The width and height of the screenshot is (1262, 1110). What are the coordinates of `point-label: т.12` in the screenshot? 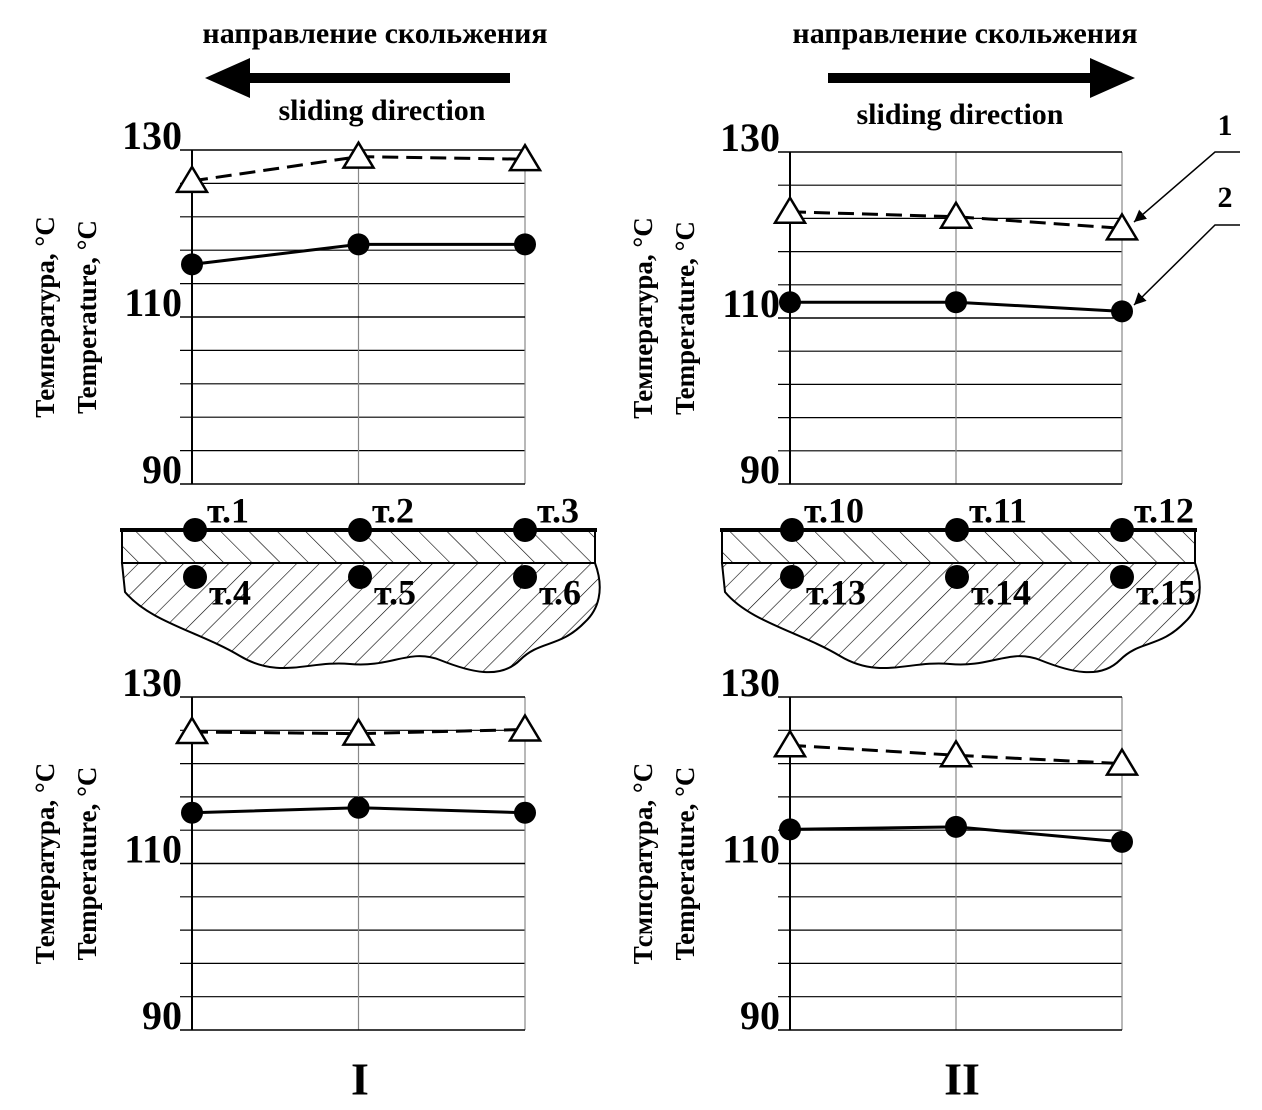 It's located at (1164, 510).